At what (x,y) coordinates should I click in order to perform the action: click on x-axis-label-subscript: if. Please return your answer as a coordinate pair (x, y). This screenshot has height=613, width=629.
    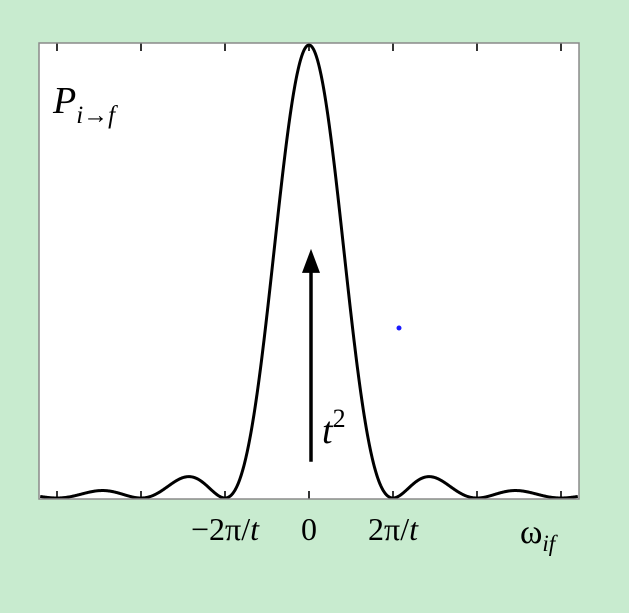
    Looking at the image, I should click on (550, 543).